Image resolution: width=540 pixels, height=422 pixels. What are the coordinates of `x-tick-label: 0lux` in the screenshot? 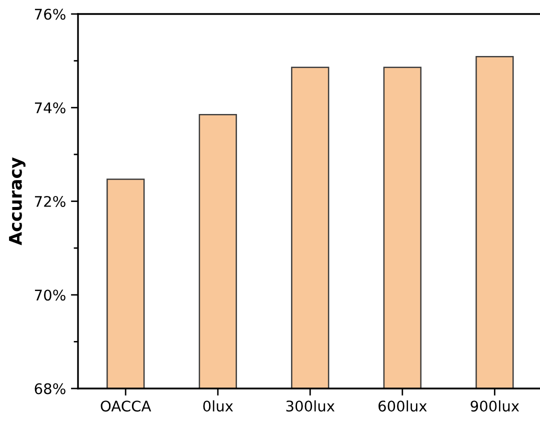 It's located at (218, 406).